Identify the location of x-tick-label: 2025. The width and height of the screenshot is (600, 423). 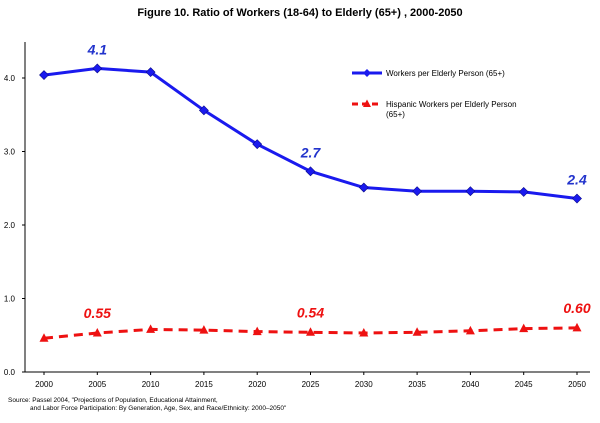
(311, 384).